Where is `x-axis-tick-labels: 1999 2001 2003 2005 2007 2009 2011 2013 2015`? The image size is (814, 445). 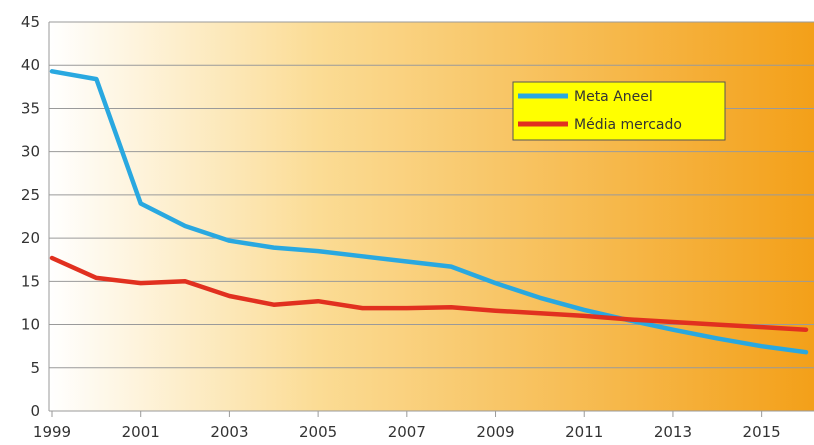
x-axis-tick-labels: 1999 2001 2003 2005 2007 2009 2011 2013 2015 is located at coordinates (407, 426).